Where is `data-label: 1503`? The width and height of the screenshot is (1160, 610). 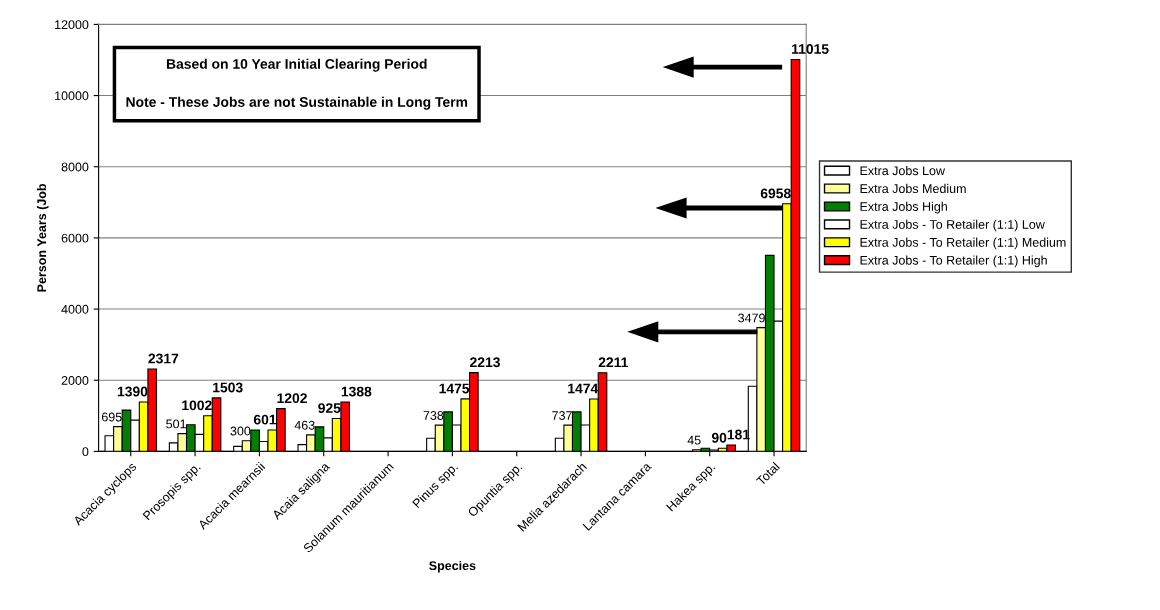
data-label: 1503 is located at coordinates (228, 387).